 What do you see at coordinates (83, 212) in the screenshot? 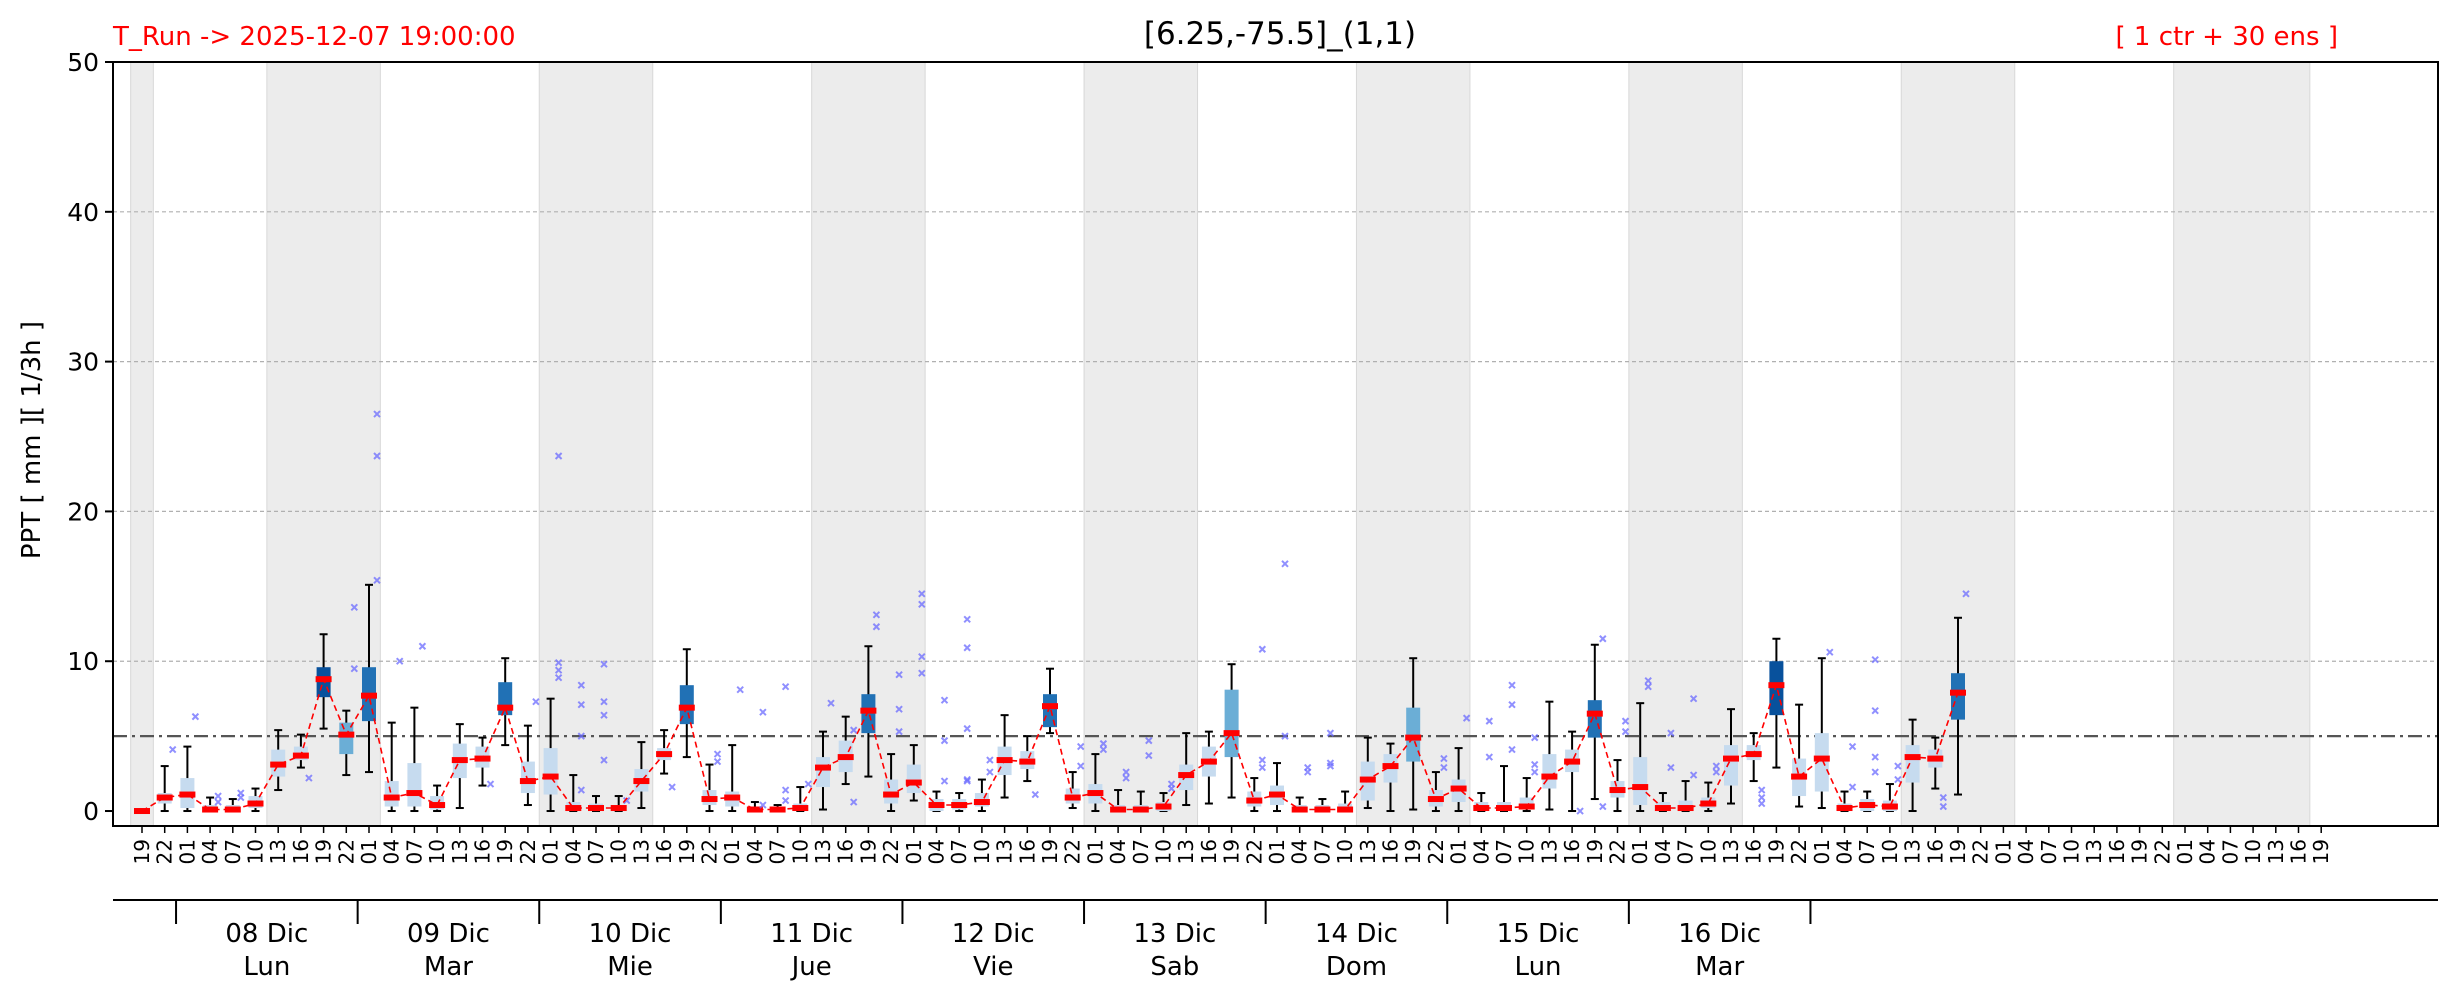
I see `y-tick-label: 40` at bounding box center [83, 212].